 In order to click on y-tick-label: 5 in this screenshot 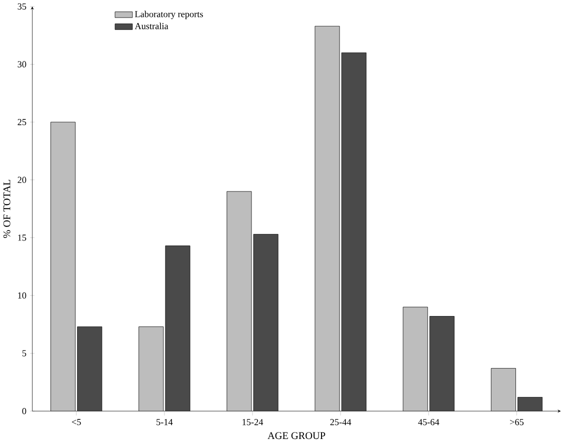, I will do `click(24, 353)`.